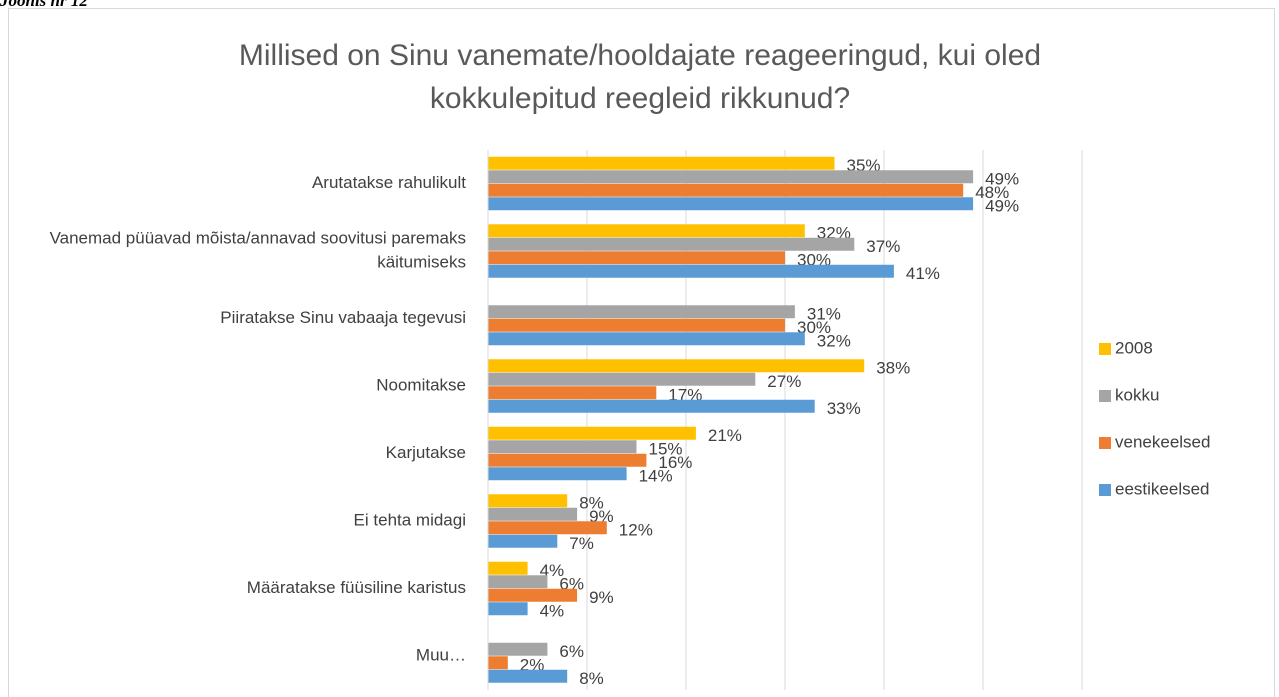  What do you see at coordinates (410, 520) in the screenshot?
I see `y-tick-label: Ei tehta midagi` at bounding box center [410, 520].